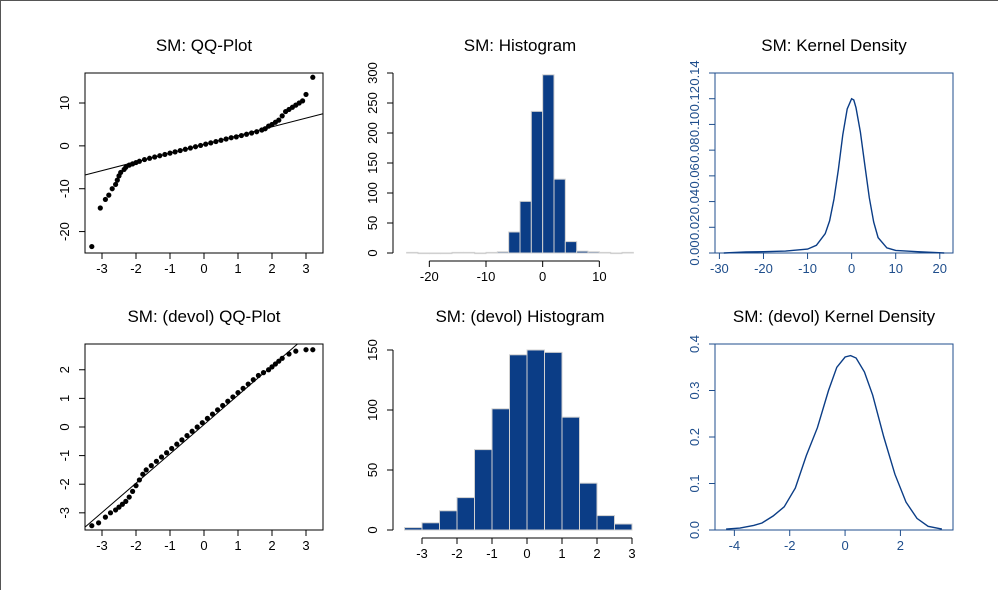  What do you see at coordinates (372, 350) in the screenshot?
I see `y-tick-label: 150` at bounding box center [372, 350].